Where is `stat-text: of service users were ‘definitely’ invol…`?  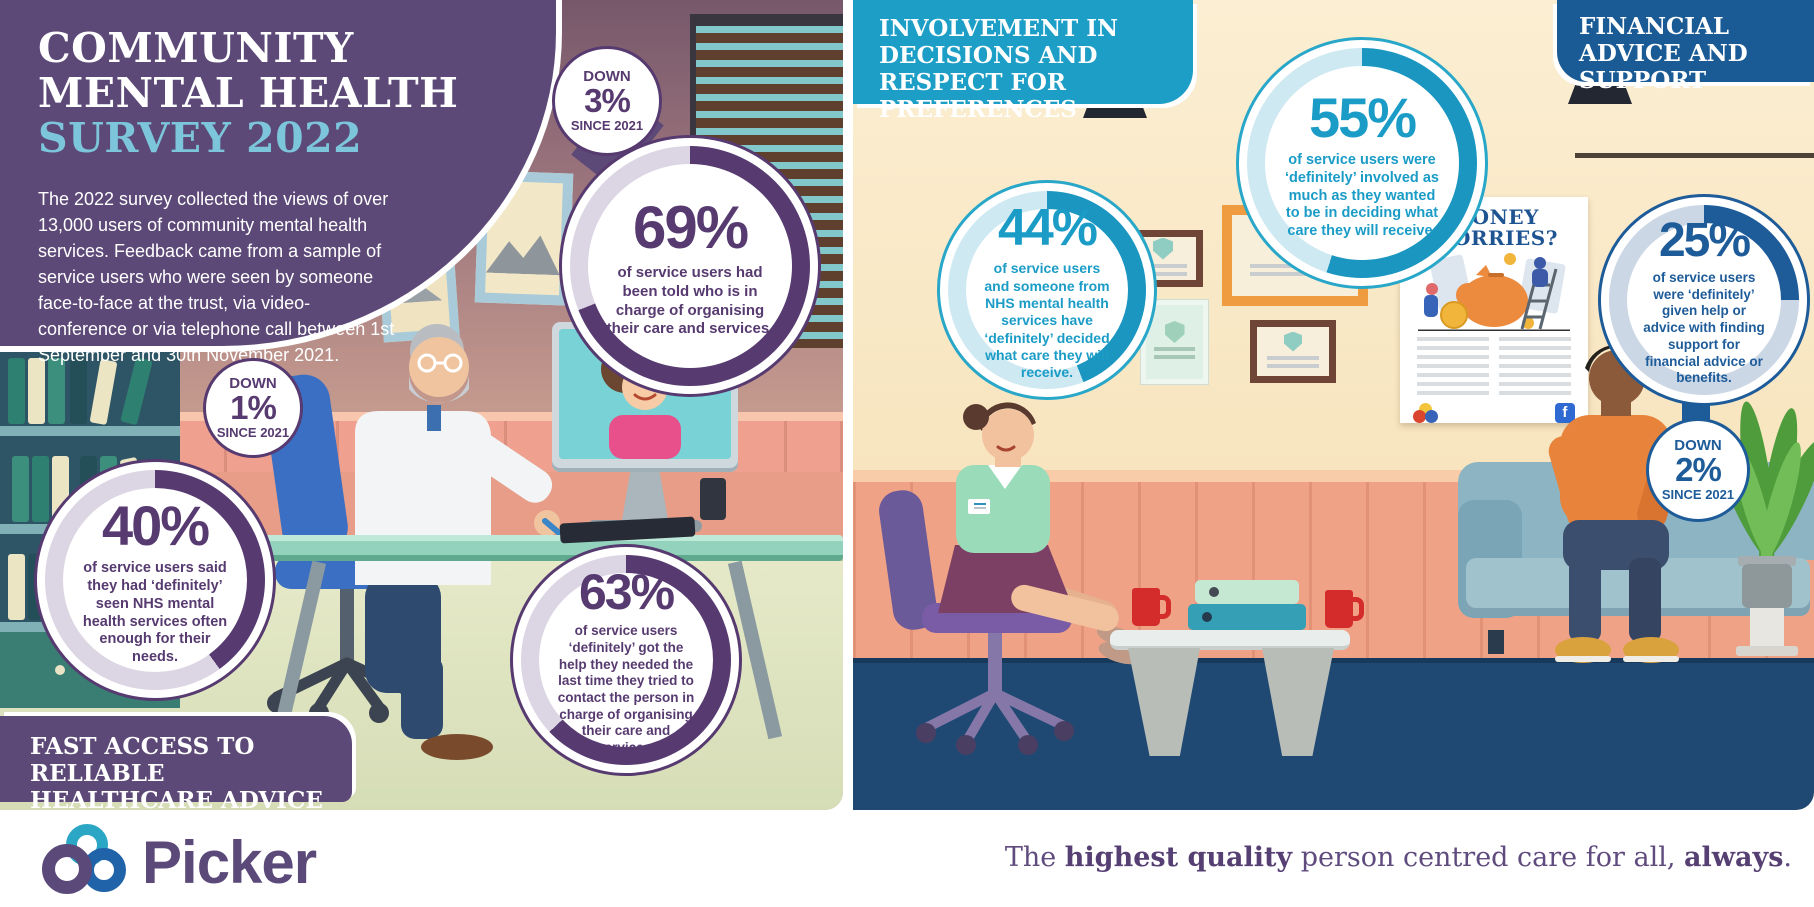
stat-text: of service users were ‘definitely’ invol… is located at coordinates (1362, 195).